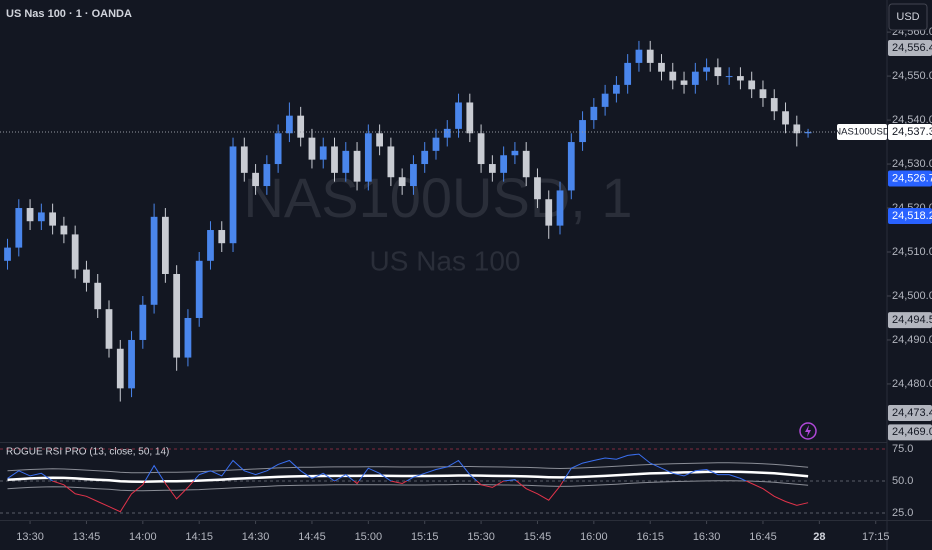  What do you see at coordinates (430, 496) in the screenshot?
I see `rsi-line-below` at bounding box center [430, 496].